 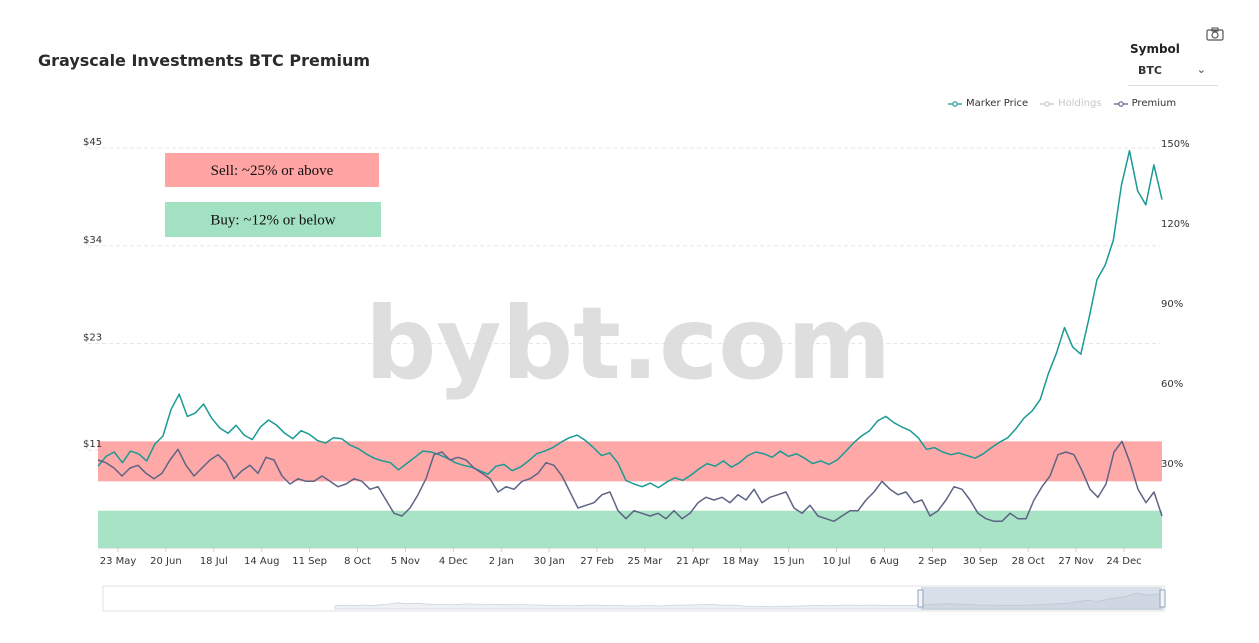 I want to click on sell-annotation-text: Sell: ~25% or above, so click(x=272, y=171).